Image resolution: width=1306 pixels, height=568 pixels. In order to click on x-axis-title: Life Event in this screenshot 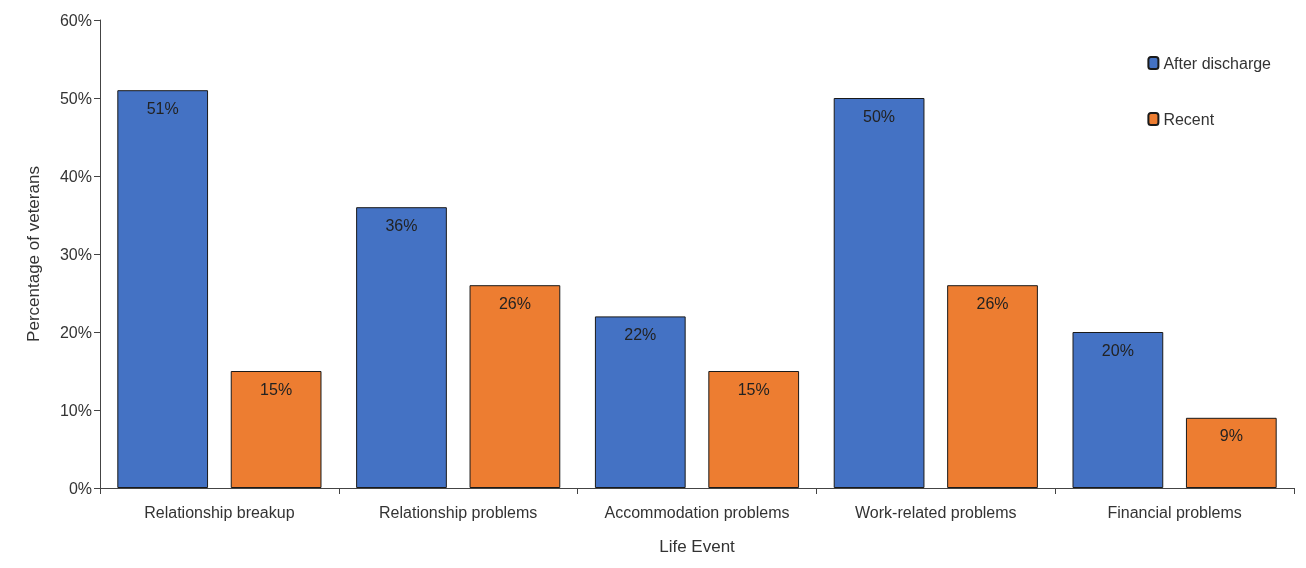, I will do `click(697, 546)`.